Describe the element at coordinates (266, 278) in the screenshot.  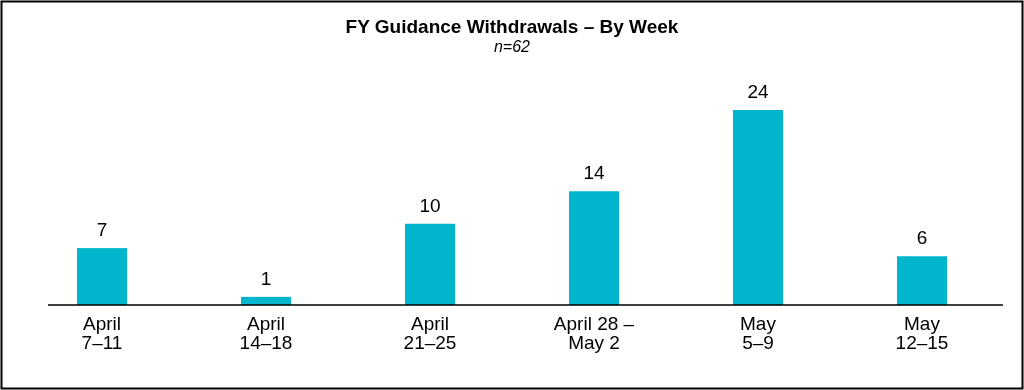
I see `data-label: 1` at that location.